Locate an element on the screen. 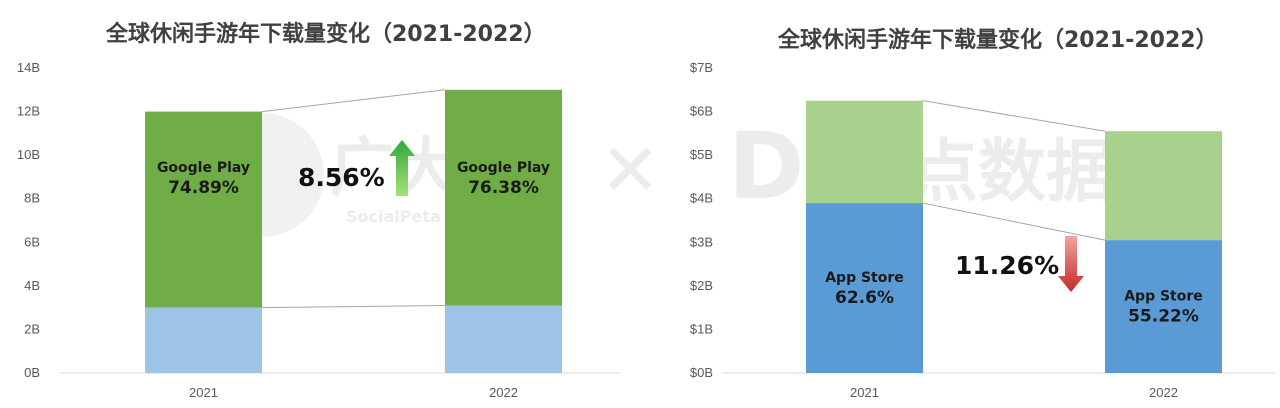  y-tick-label: $5B is located at coordinates (701, 154).